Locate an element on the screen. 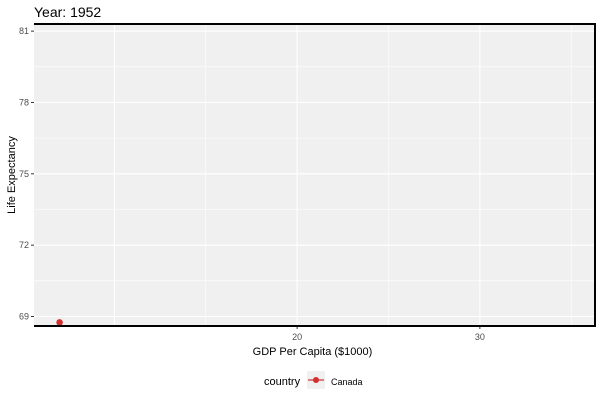 Image resolution: width=600 pixels, height=400 pixels. y-tick-label: 75 is located at coordinates (24, 174).